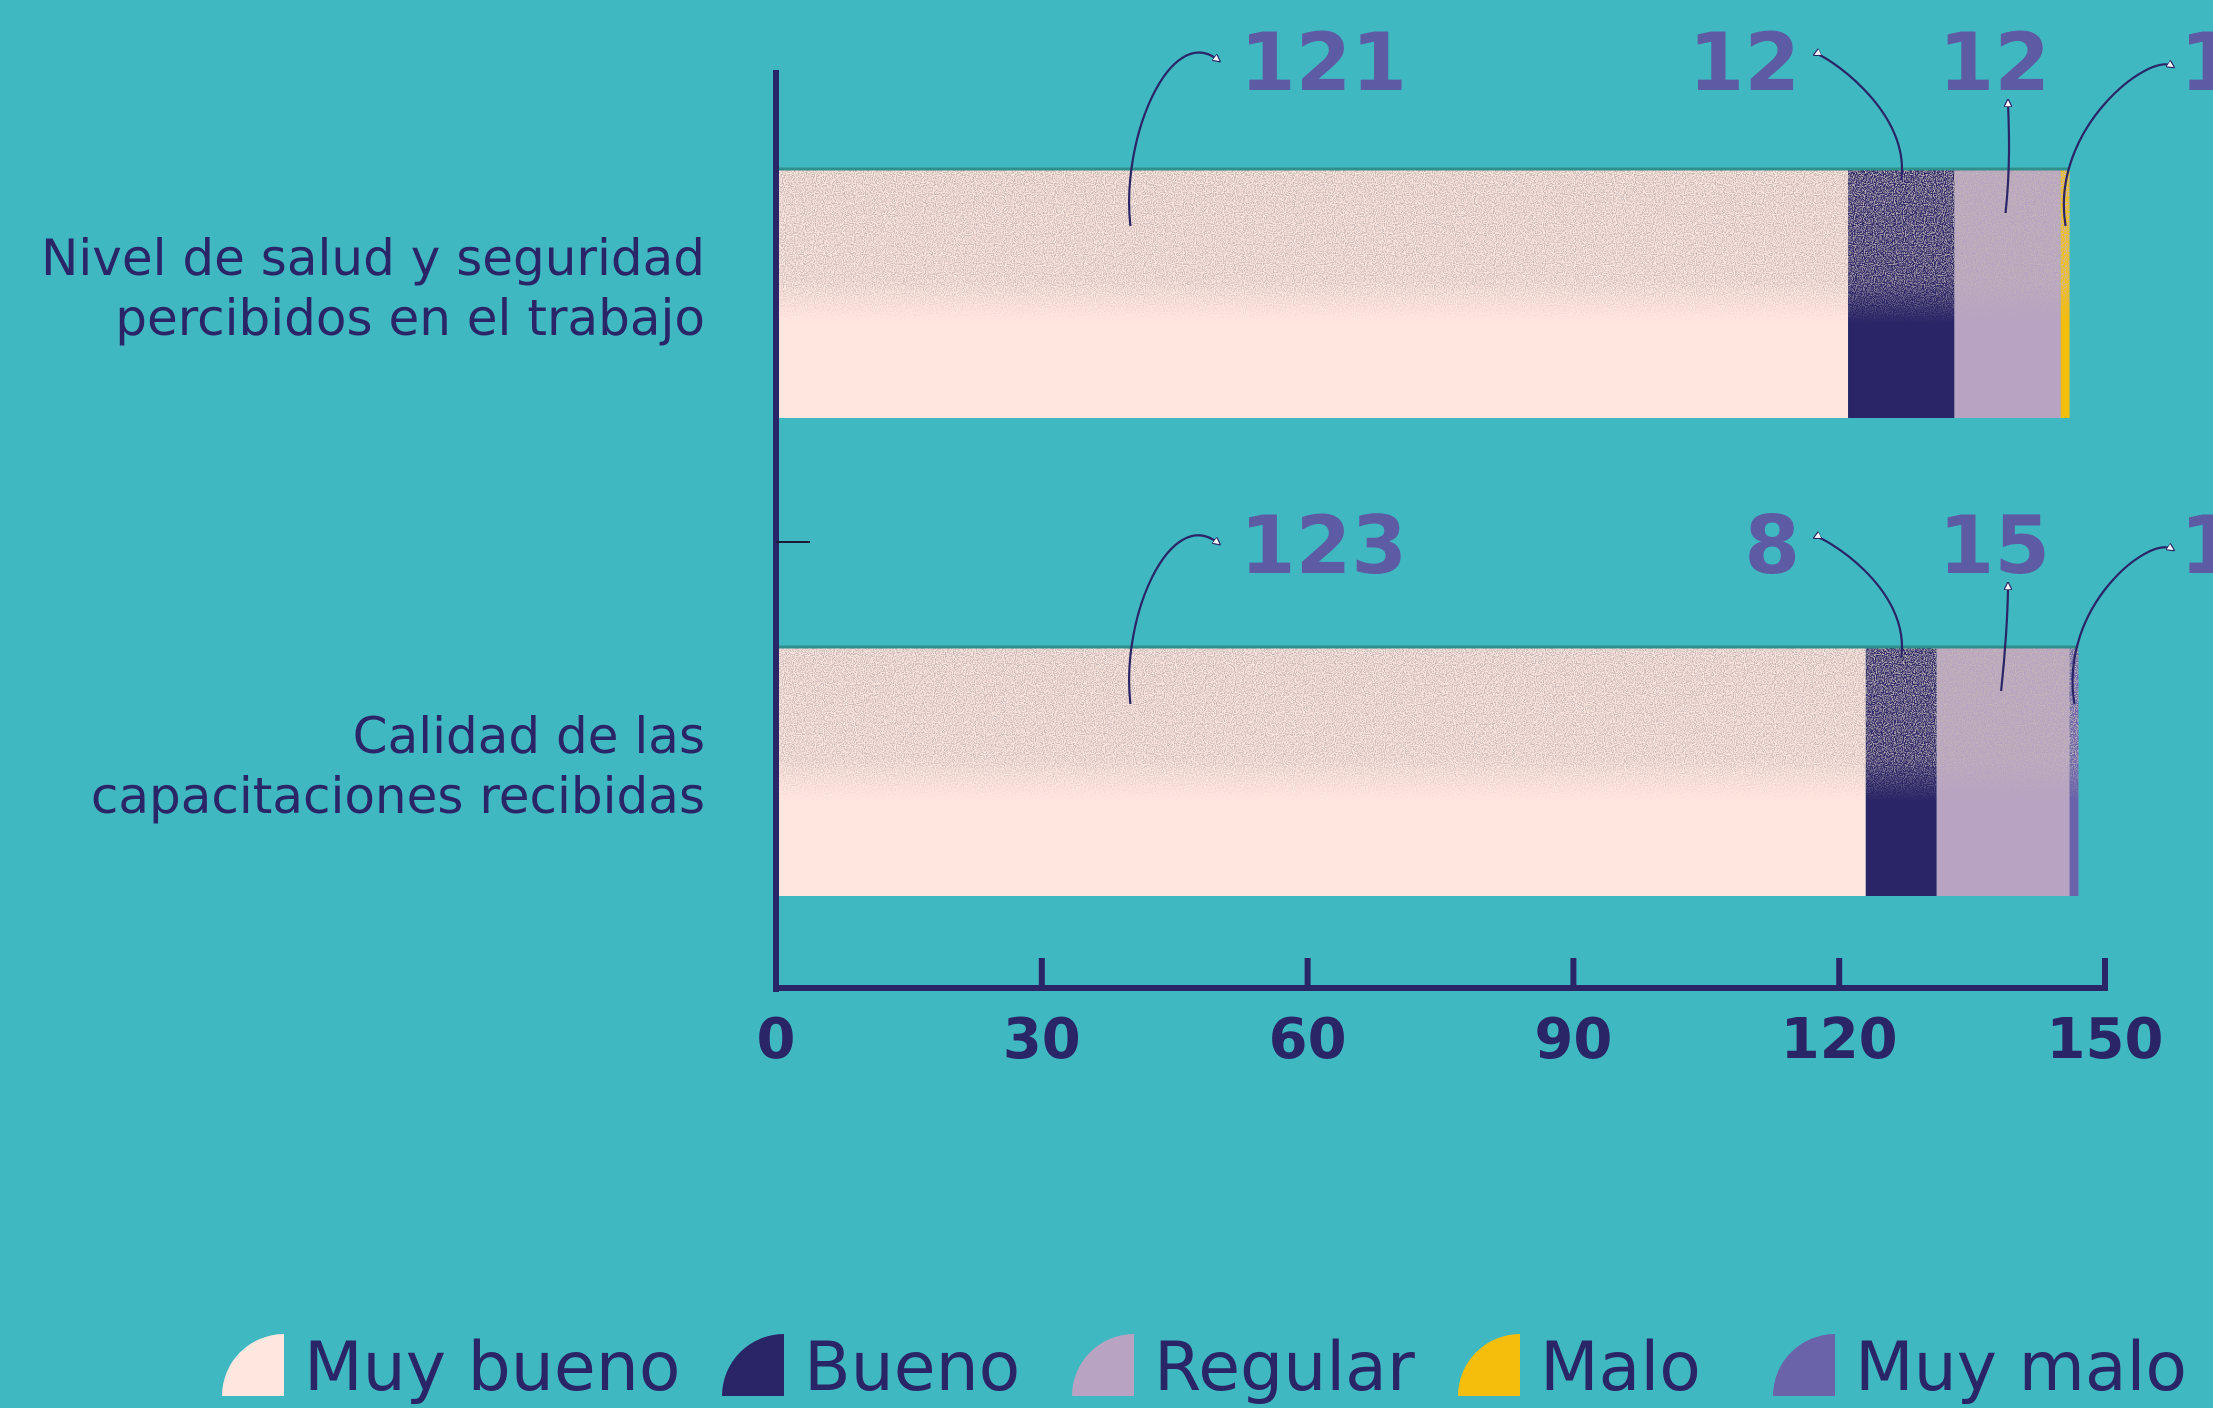  What do you see at coordinates (373, 258) in the screenshot?
I see `category-label-line: Nivel de salud y seguridad` at bounding box center [373, 258].